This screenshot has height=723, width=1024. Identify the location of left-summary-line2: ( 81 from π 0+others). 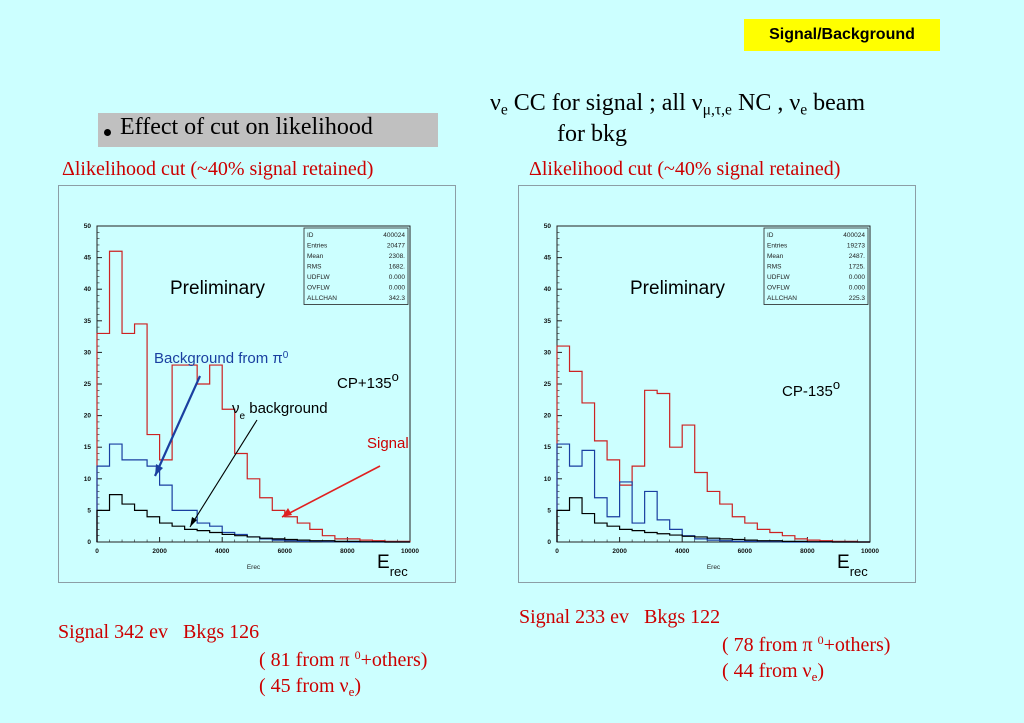
(343, 660).